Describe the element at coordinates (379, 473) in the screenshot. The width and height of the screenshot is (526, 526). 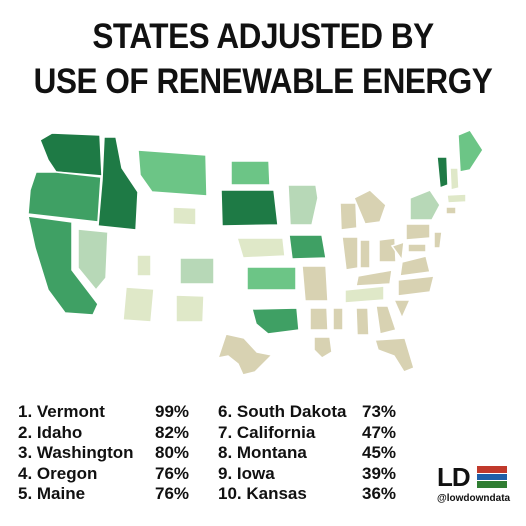
I see `ranking-value: 39%` at that location.